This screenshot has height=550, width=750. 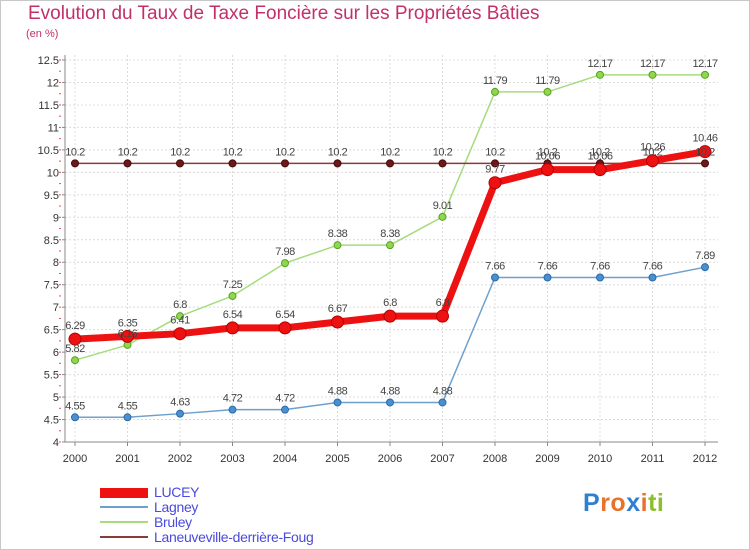 I want to click on data-label-lucey: 6.54, so click(x=233, y=315).